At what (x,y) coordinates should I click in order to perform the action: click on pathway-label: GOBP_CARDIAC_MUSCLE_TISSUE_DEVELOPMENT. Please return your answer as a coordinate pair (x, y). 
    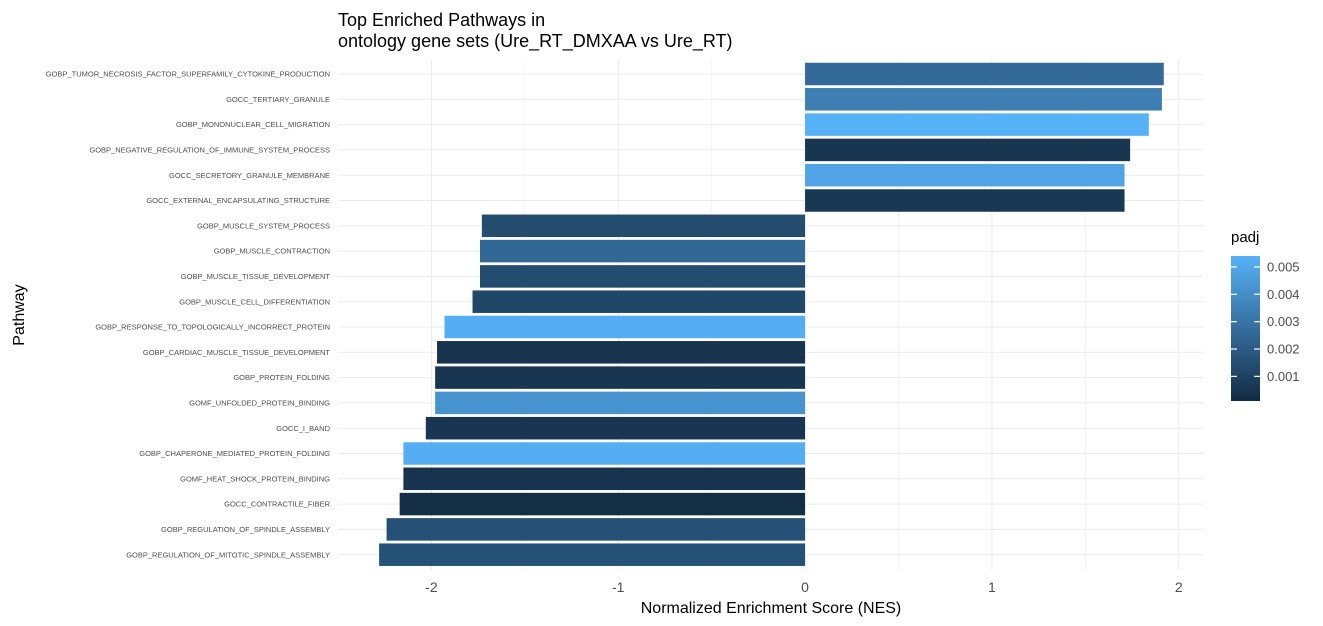
    Looking at the image, I should click on (237, 352).